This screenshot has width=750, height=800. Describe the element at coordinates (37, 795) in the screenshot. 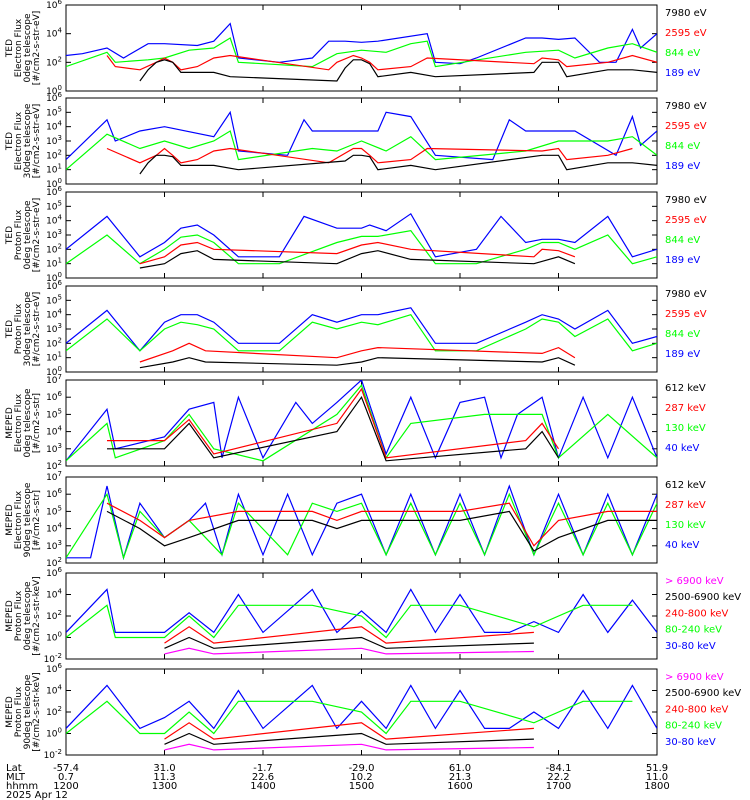

I see `date-label: 2025 Apr 12` at that location.